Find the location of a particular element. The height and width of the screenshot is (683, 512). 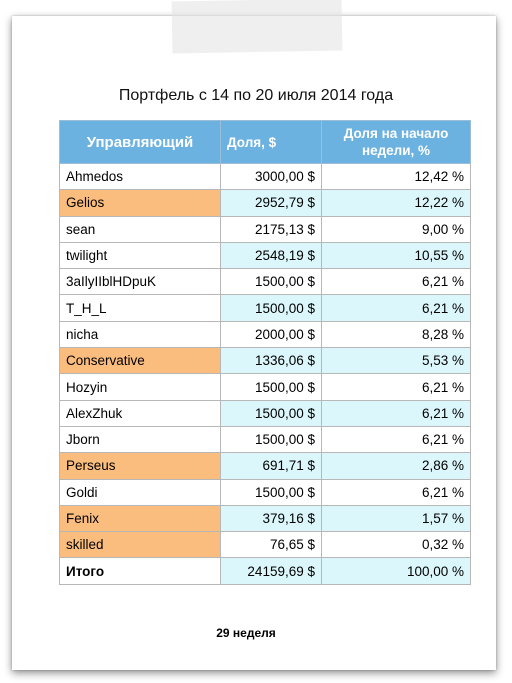

table-row: Fenix 379,16 $ 1,57 % is located at coordinates (265, 518).